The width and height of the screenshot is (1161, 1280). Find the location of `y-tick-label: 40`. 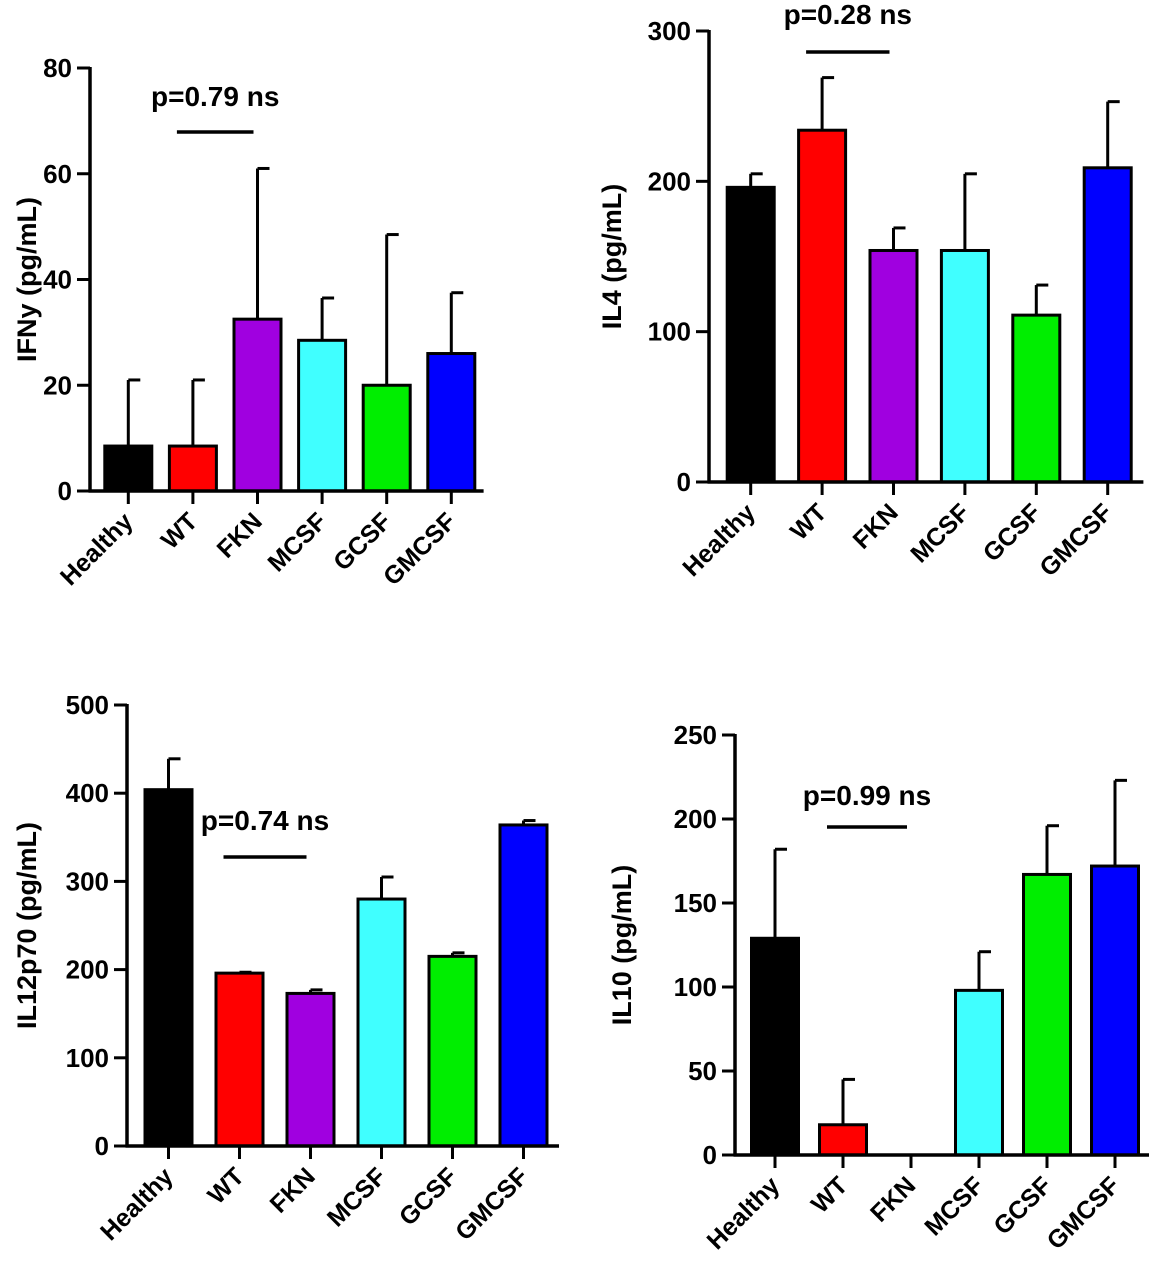

y-tick-label: 40 is located at coordinates (57, 280).